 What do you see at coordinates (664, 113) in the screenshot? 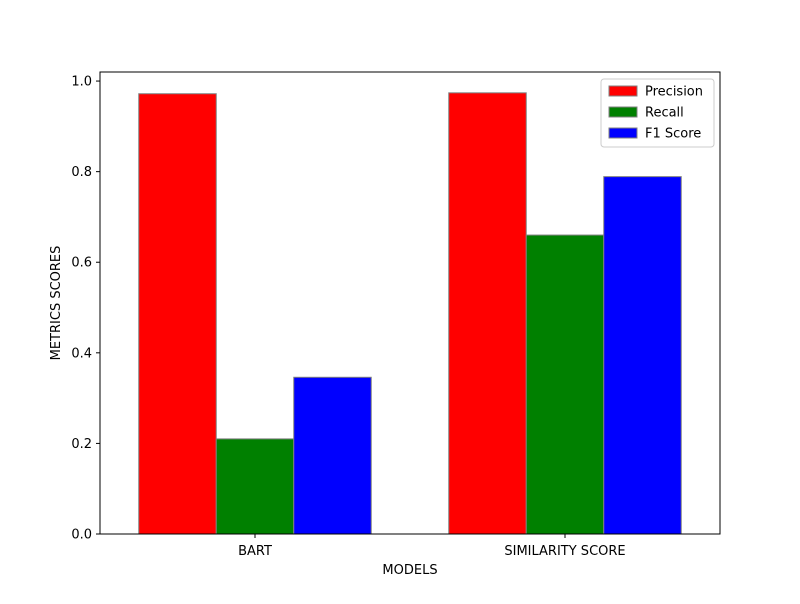
I see `legend-label-recall: Recall` at bounding box center [664, 113].